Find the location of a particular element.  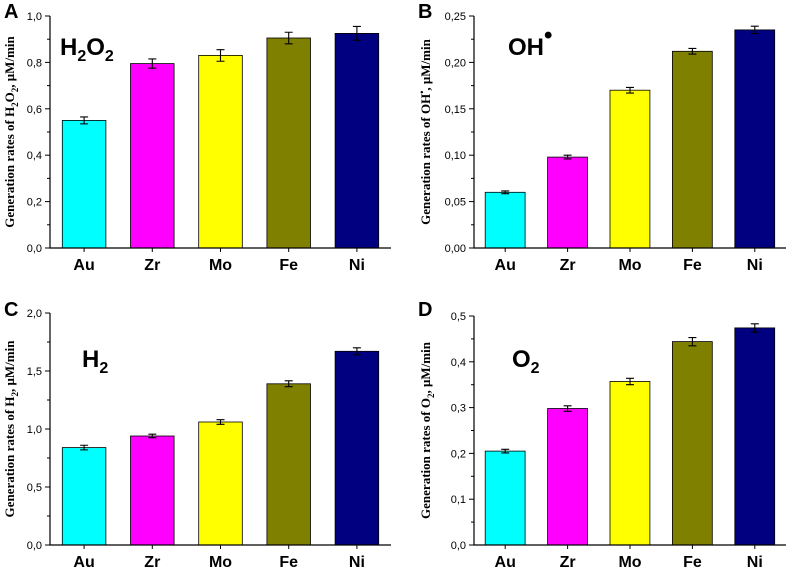

y-tick-label: 0,0 is located at coordinates (458, 546).